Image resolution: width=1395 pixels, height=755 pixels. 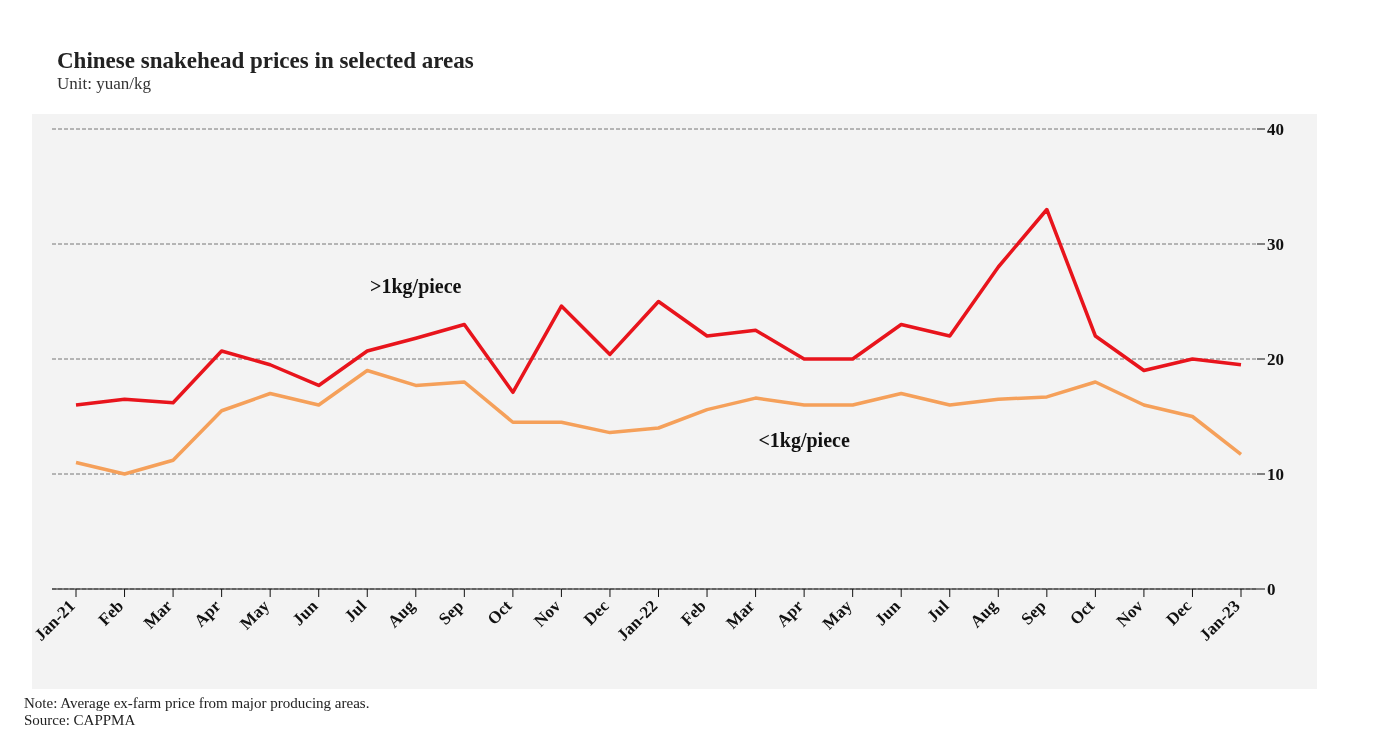 What do you see at coordinates (1271, 590) in the screenshot?
I see `y-tick-label: 0` at bounding box center [1271, 590].